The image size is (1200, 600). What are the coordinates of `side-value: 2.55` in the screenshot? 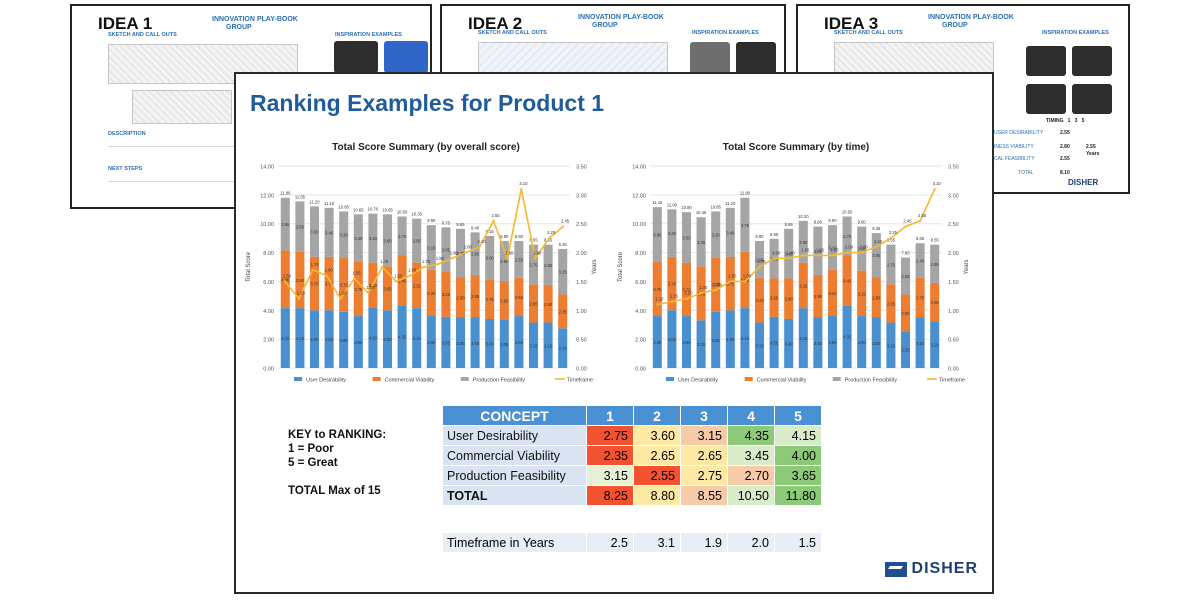 It's located at (1065, 159).